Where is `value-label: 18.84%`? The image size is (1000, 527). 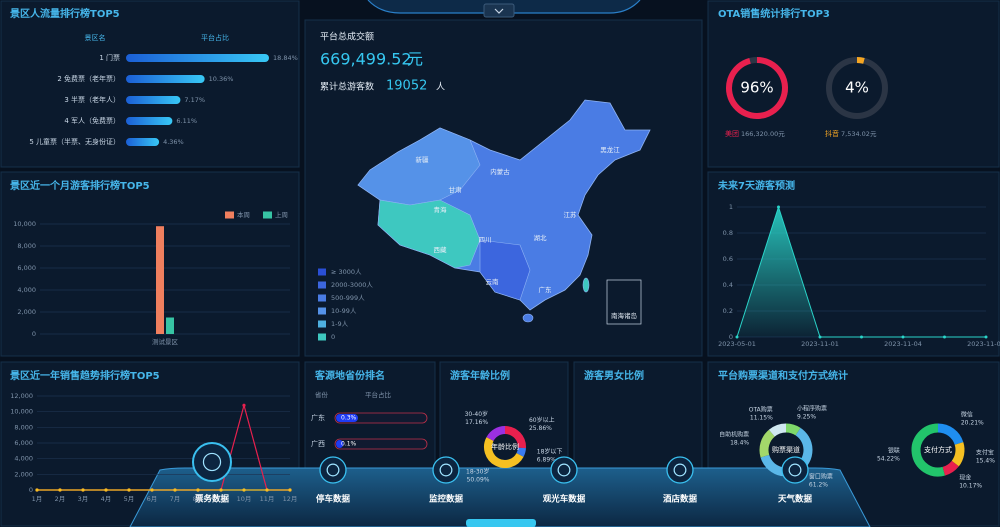
value-label: 18.84% is located at coordinates (285, 58).